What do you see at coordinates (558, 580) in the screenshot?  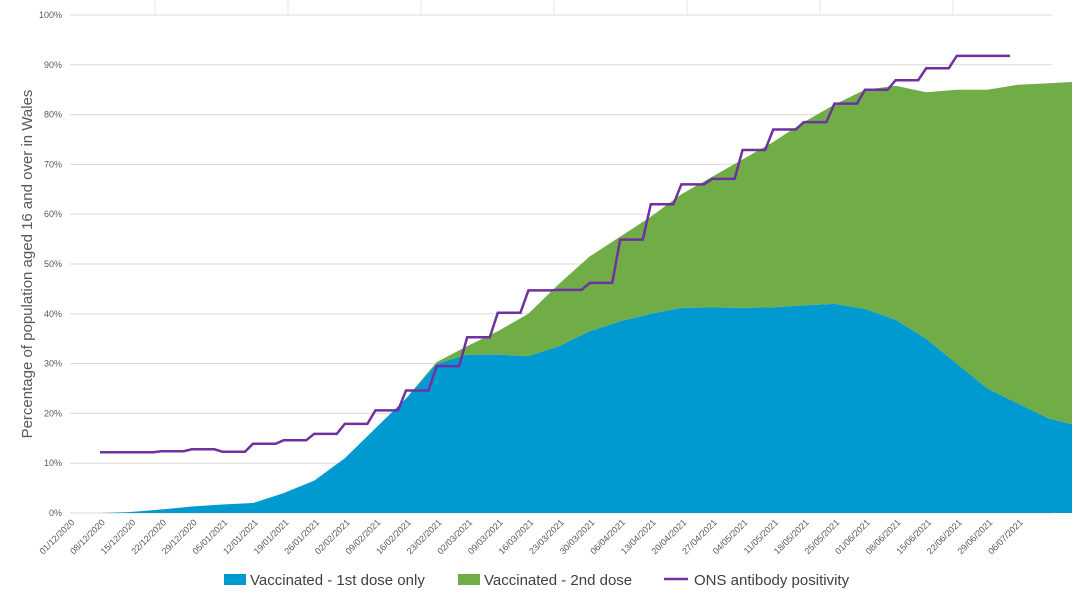 I see `legend-label-1: Vaccinated - 2nd dose` at bounding box center [558, 580].